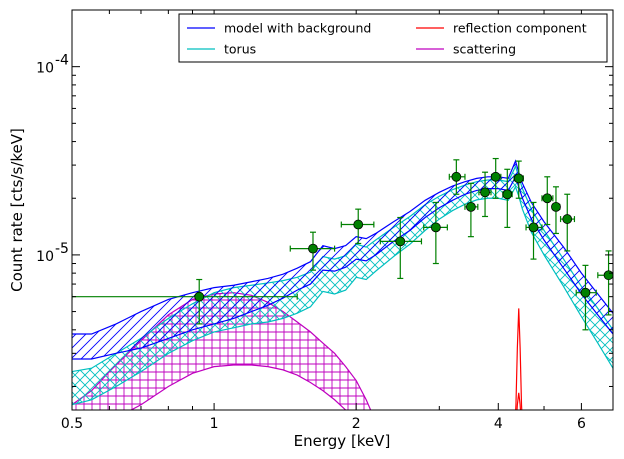 Image resolution: width=624 pixels, height=459 pixels. I want to click on legend-label: reflection component, so click(520, 28).